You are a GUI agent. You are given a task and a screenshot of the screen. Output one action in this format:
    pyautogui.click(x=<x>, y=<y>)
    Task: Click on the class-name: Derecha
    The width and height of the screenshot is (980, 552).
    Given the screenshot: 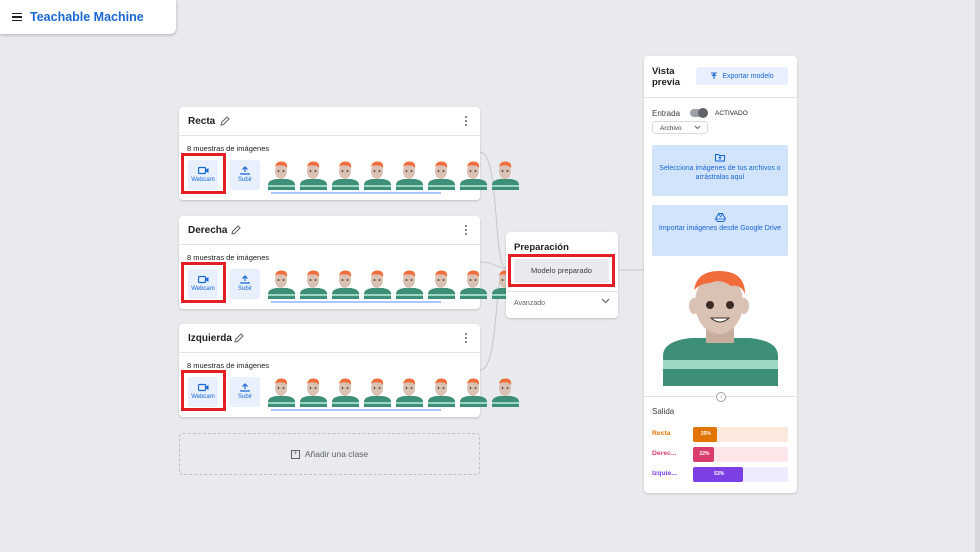 What is the action you would take?
    pyautogui.click(x=208, y=230)
    